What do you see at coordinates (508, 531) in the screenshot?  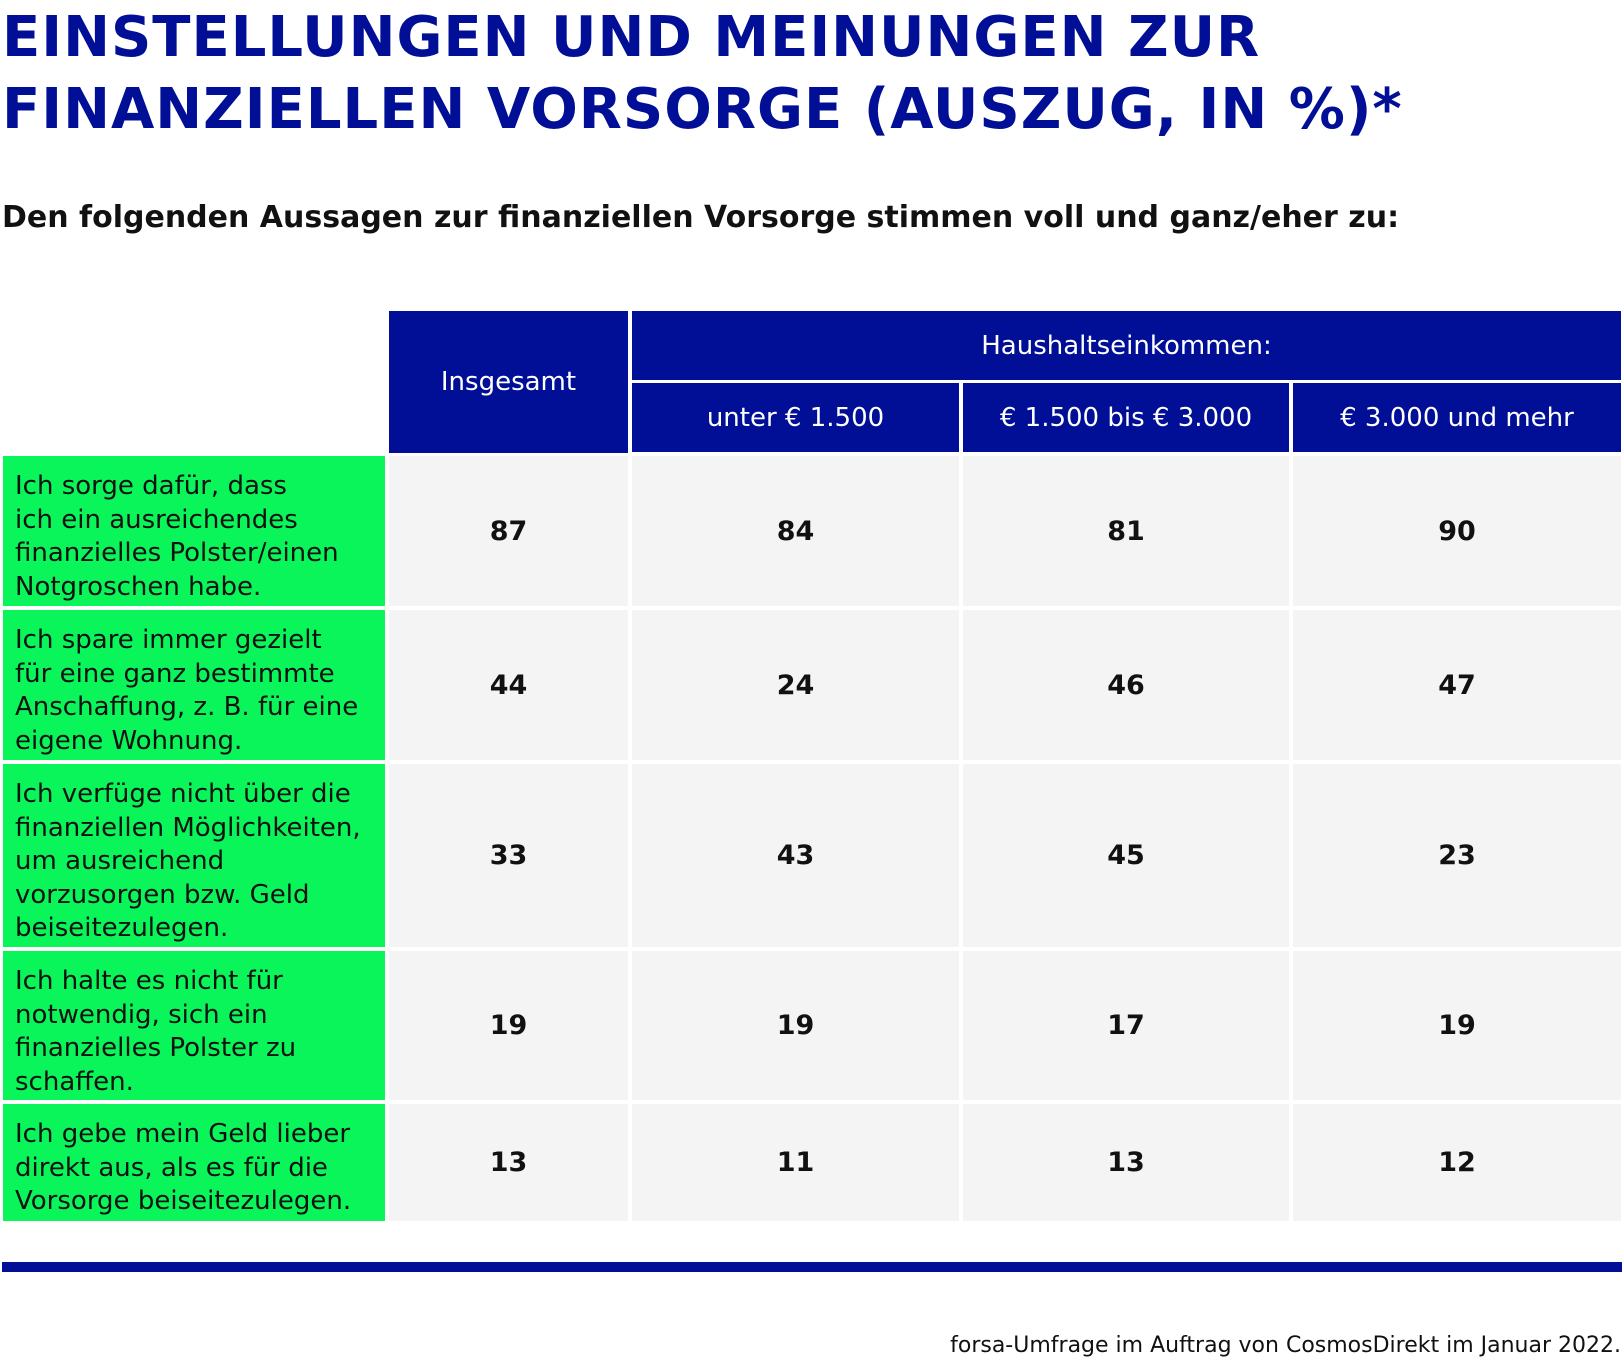 I see `value-cell: 87` at bounding box center [508, 531].